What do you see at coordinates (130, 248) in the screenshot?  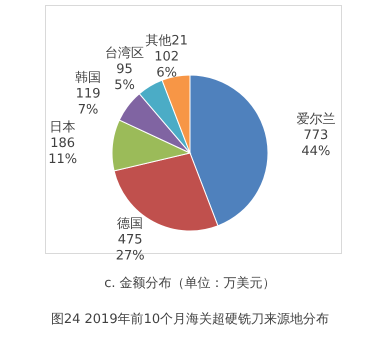 I see `data-label: 475 27%` at bounding box center [130, 248].